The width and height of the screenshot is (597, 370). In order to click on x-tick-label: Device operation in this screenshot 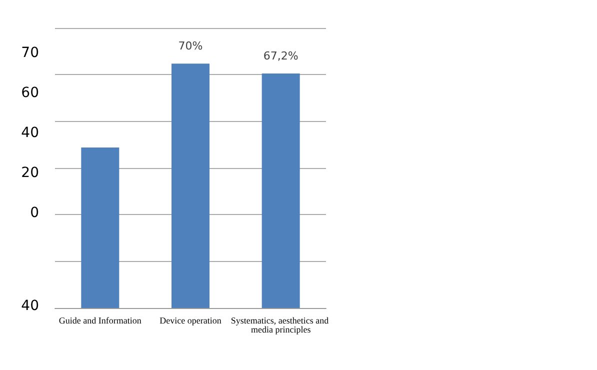, I will do `click(191, 321)`.